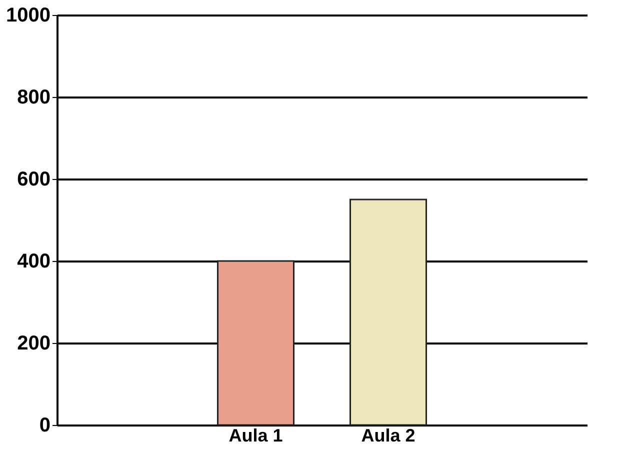 The height and width of the screenshot is (474, 629). I want to click on y-tick-label: 800, so click(33, 97).